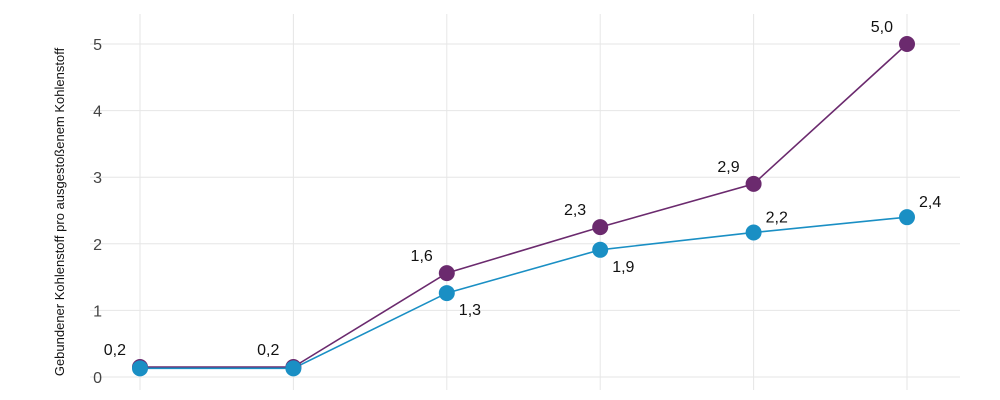 This screenshot has width=1000, height=400. Describe the element at coordinates (97, 45) in the screenshot. I see `y-tick-label: 5` at that location.